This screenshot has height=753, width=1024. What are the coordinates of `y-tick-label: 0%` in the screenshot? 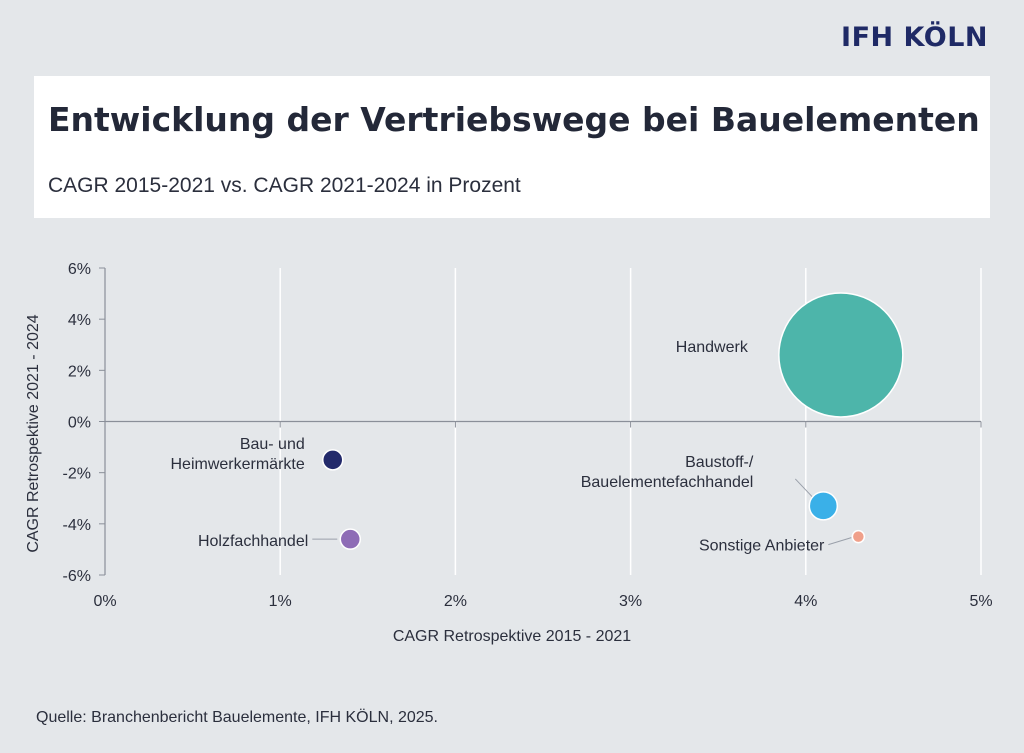 It's located at (79, 423).